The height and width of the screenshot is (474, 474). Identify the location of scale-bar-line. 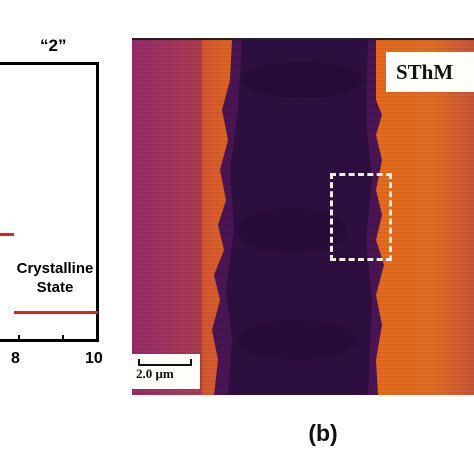
(165, 365).